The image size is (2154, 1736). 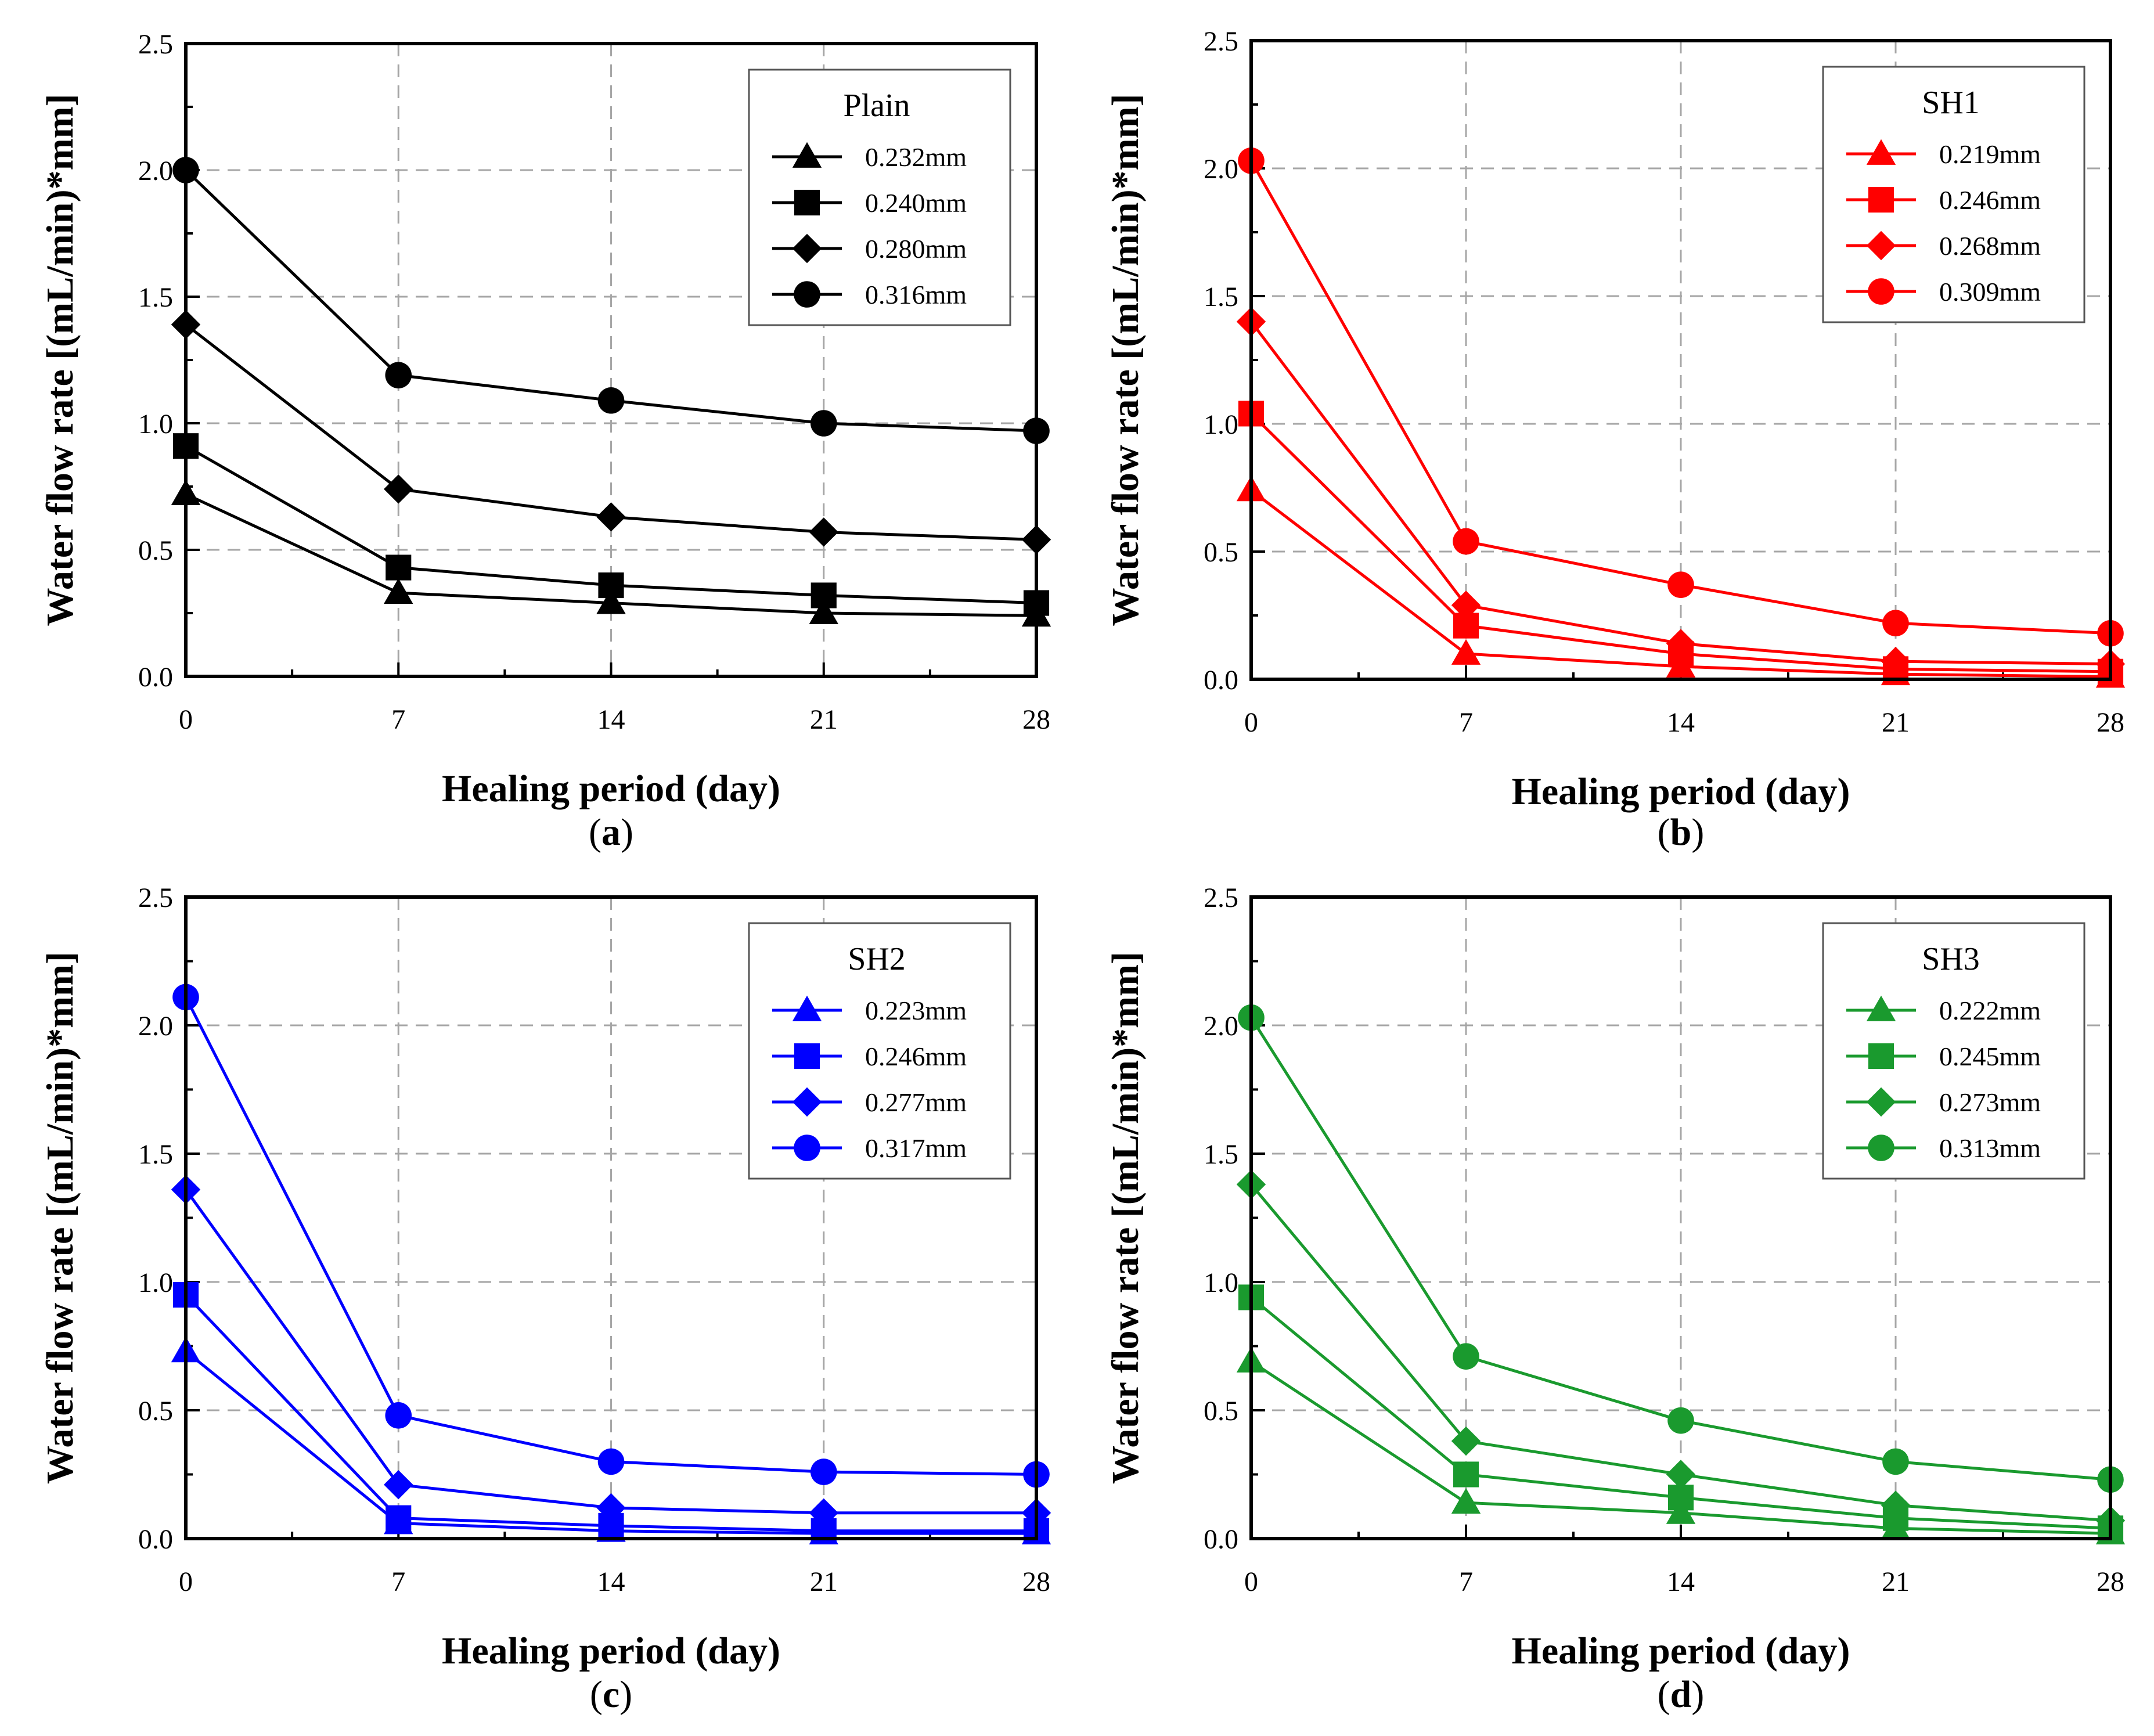 What do you see at coordinates (1681, 1352) in the screenshot?
I see `series-0.273mm` at bounding box center [1681, 1352].